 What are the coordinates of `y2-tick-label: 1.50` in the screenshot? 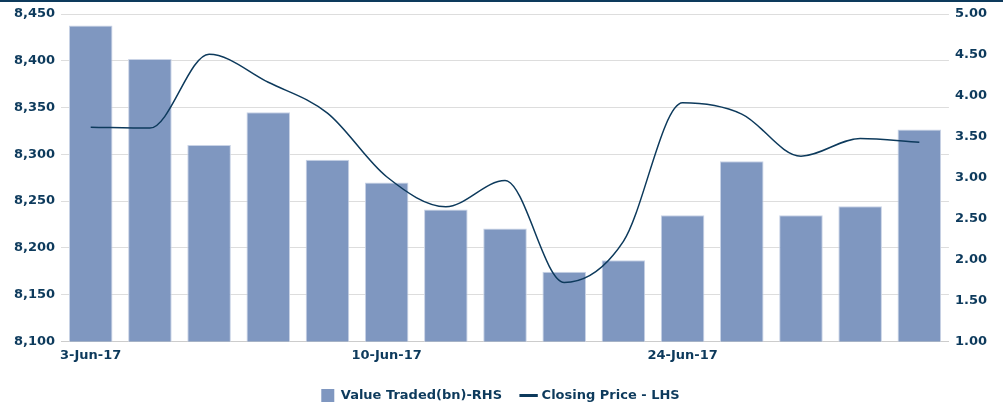 It's located at (970, 299).